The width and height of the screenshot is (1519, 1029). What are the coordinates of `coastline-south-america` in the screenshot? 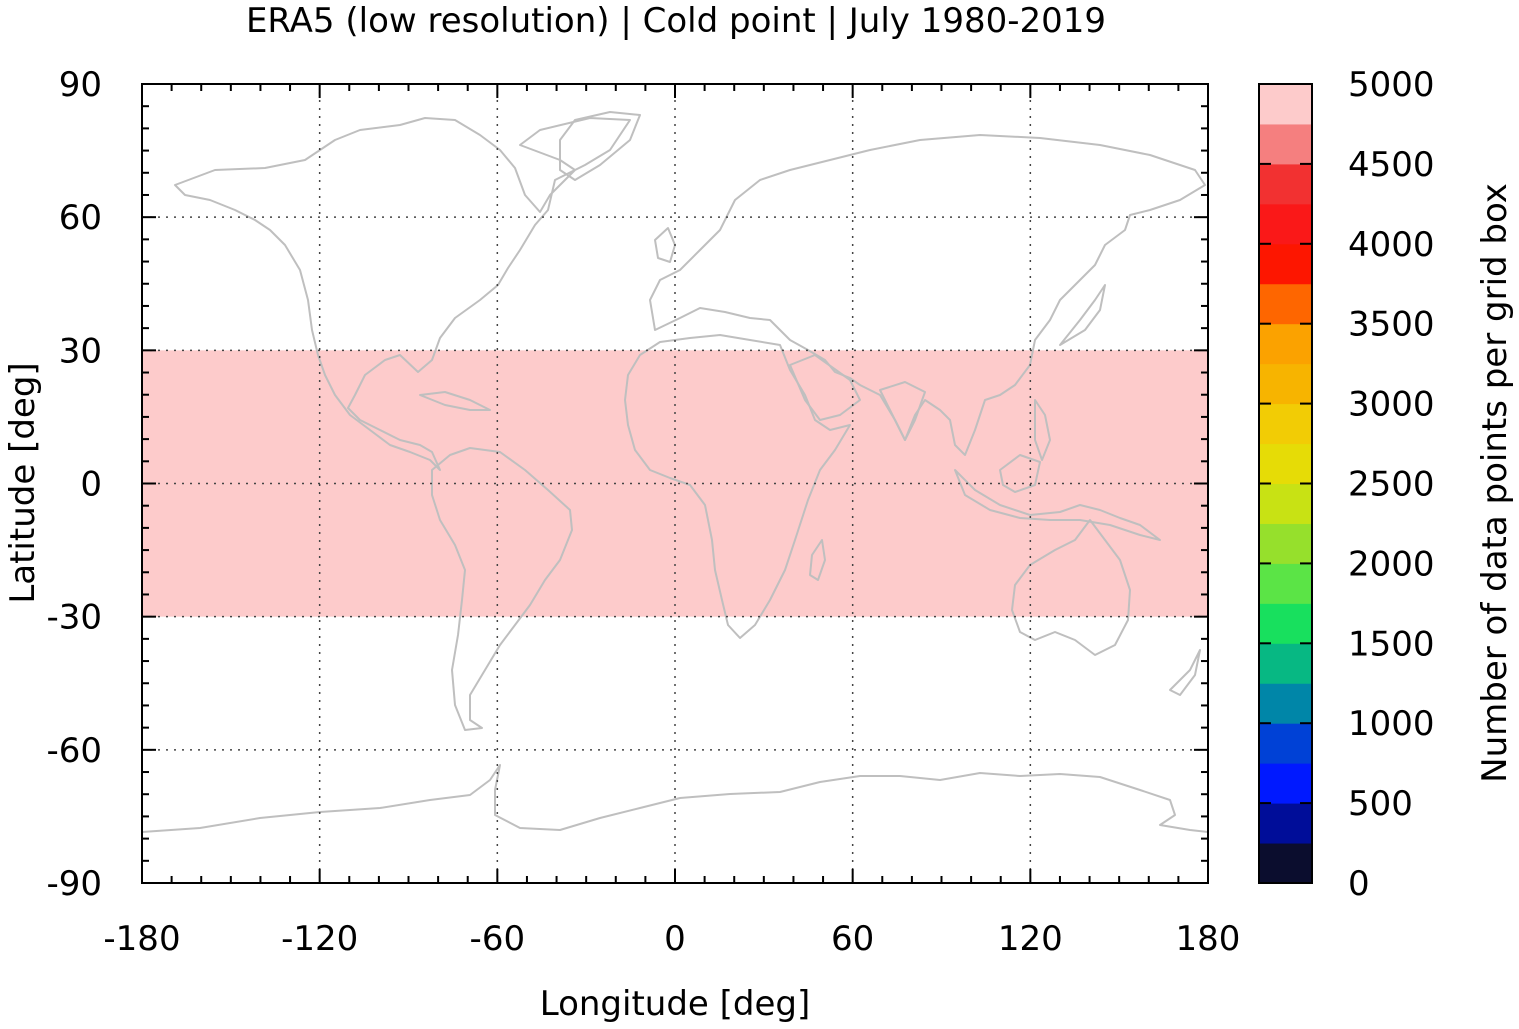 It's located at (502, 589).